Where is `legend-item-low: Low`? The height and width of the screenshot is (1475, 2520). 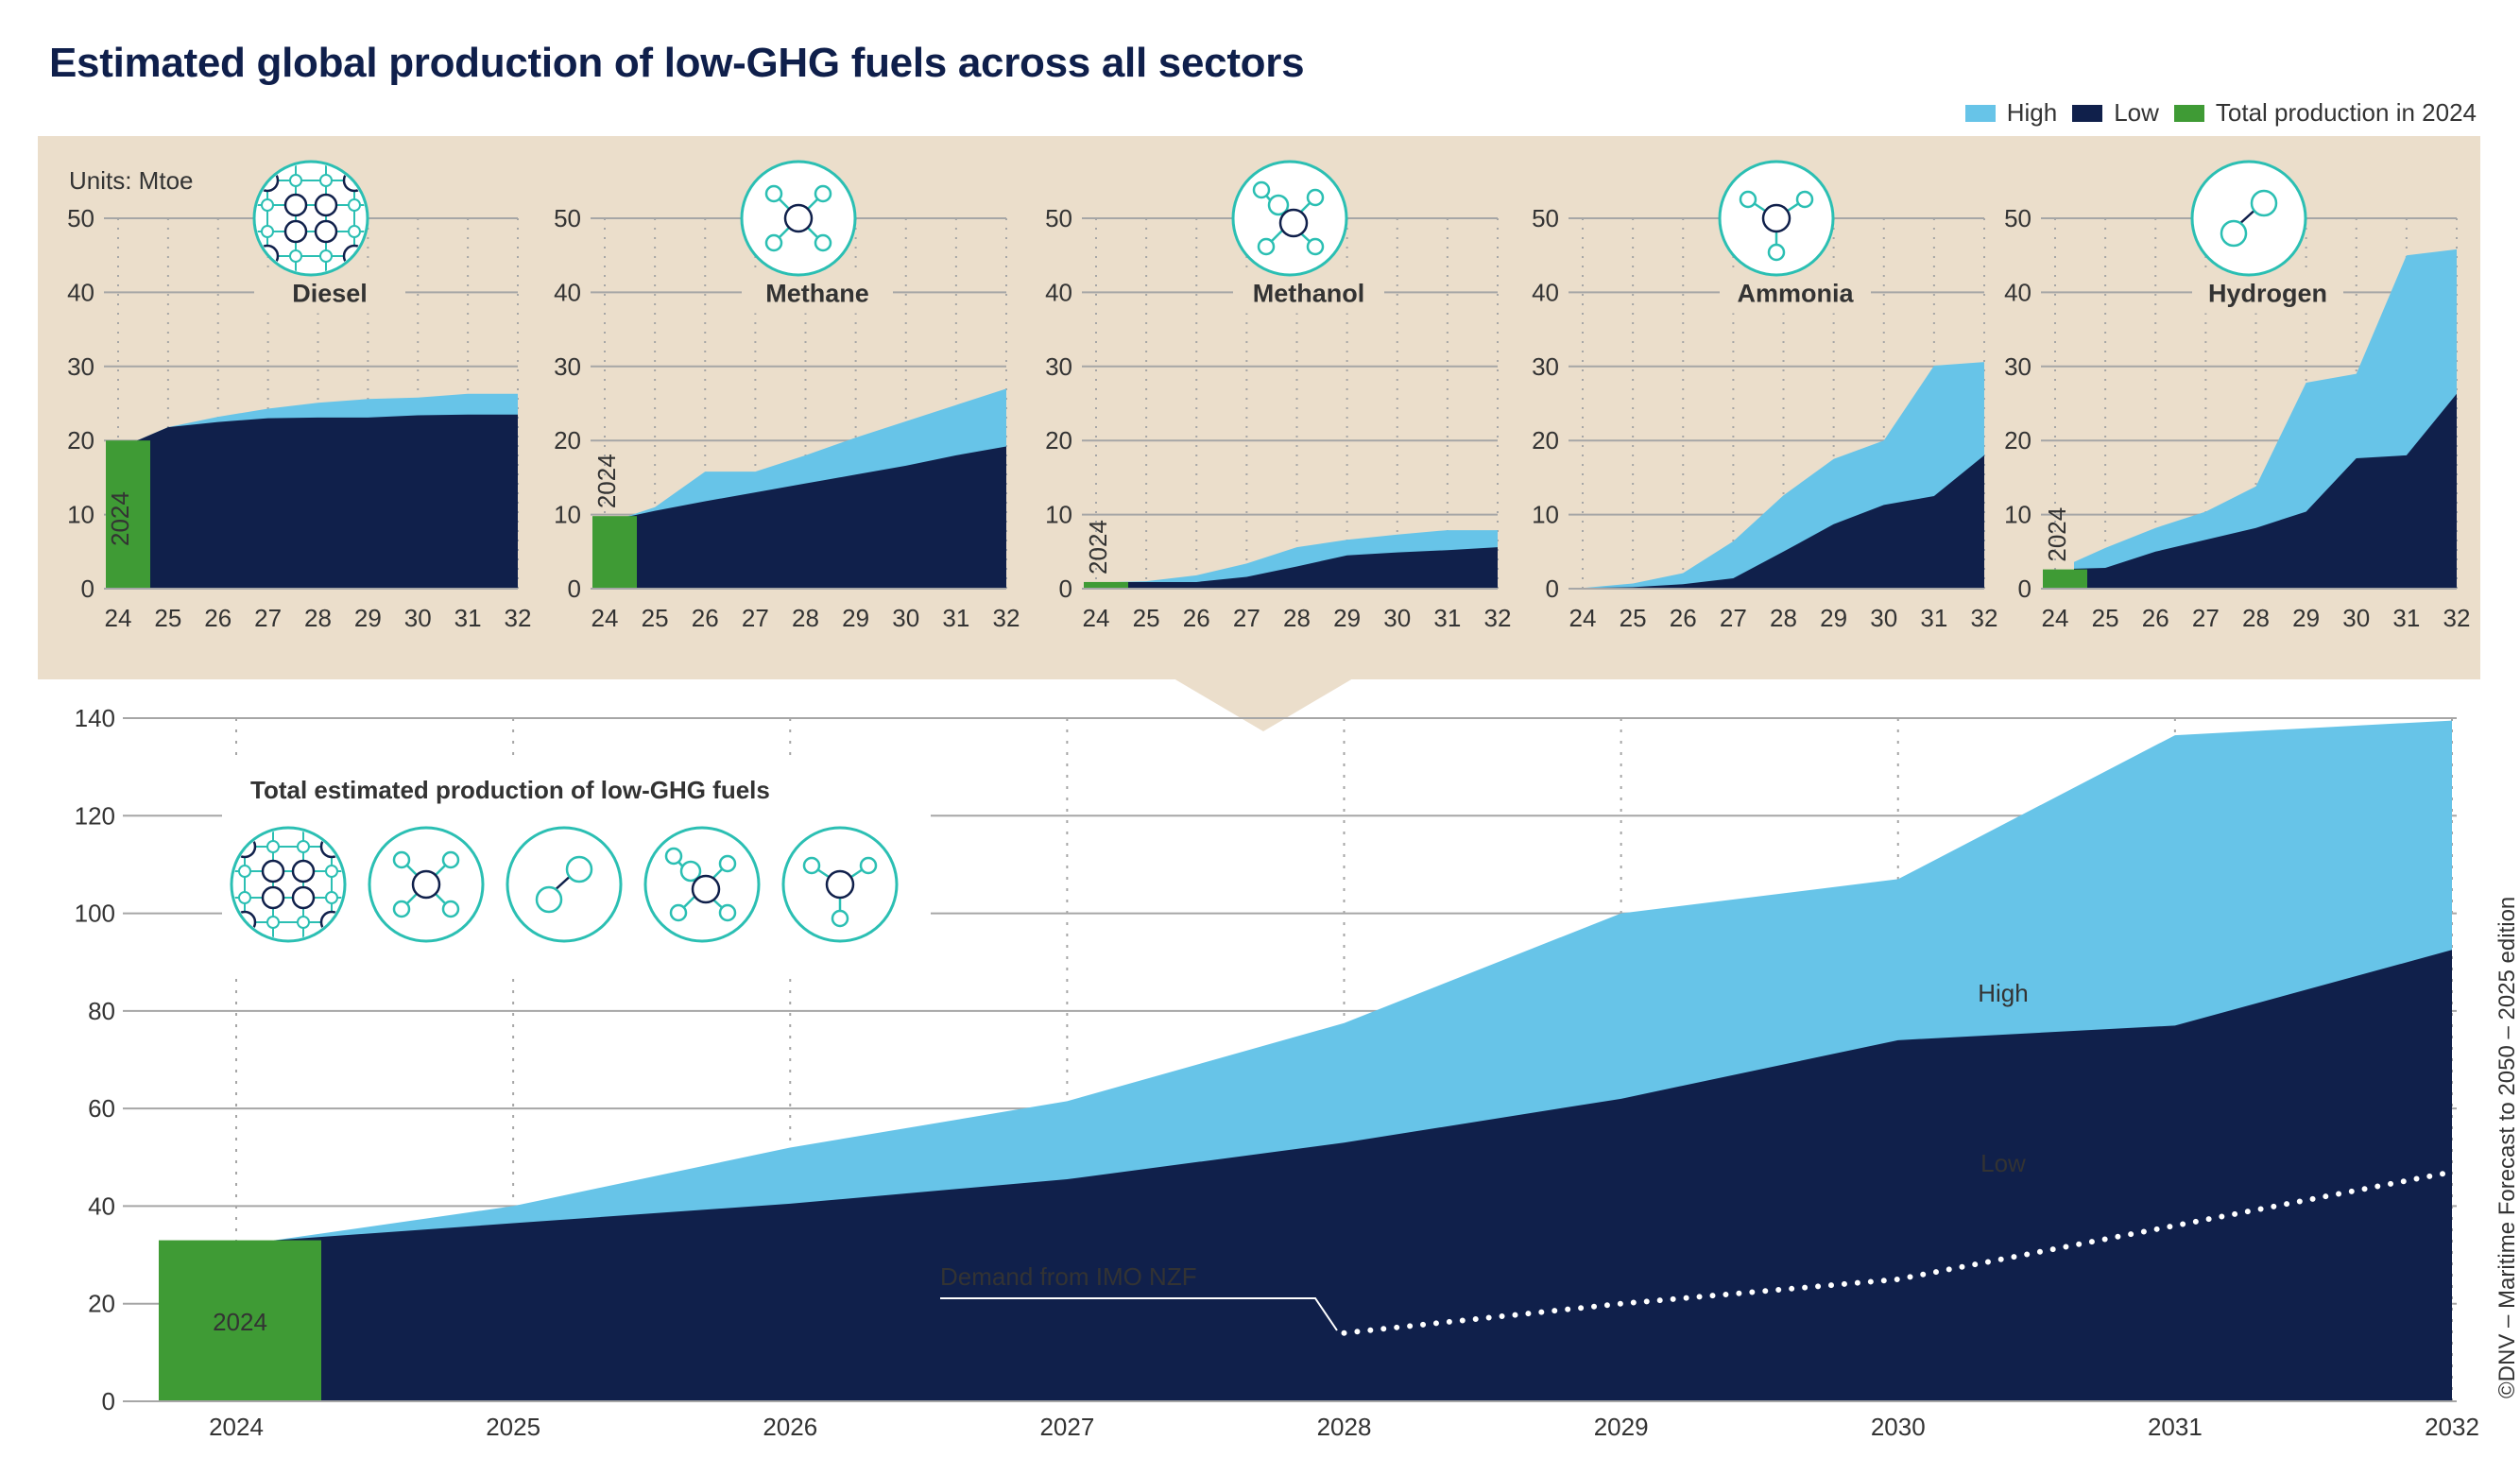 legend-item-low: Low is located at coordinates (2115, 113).